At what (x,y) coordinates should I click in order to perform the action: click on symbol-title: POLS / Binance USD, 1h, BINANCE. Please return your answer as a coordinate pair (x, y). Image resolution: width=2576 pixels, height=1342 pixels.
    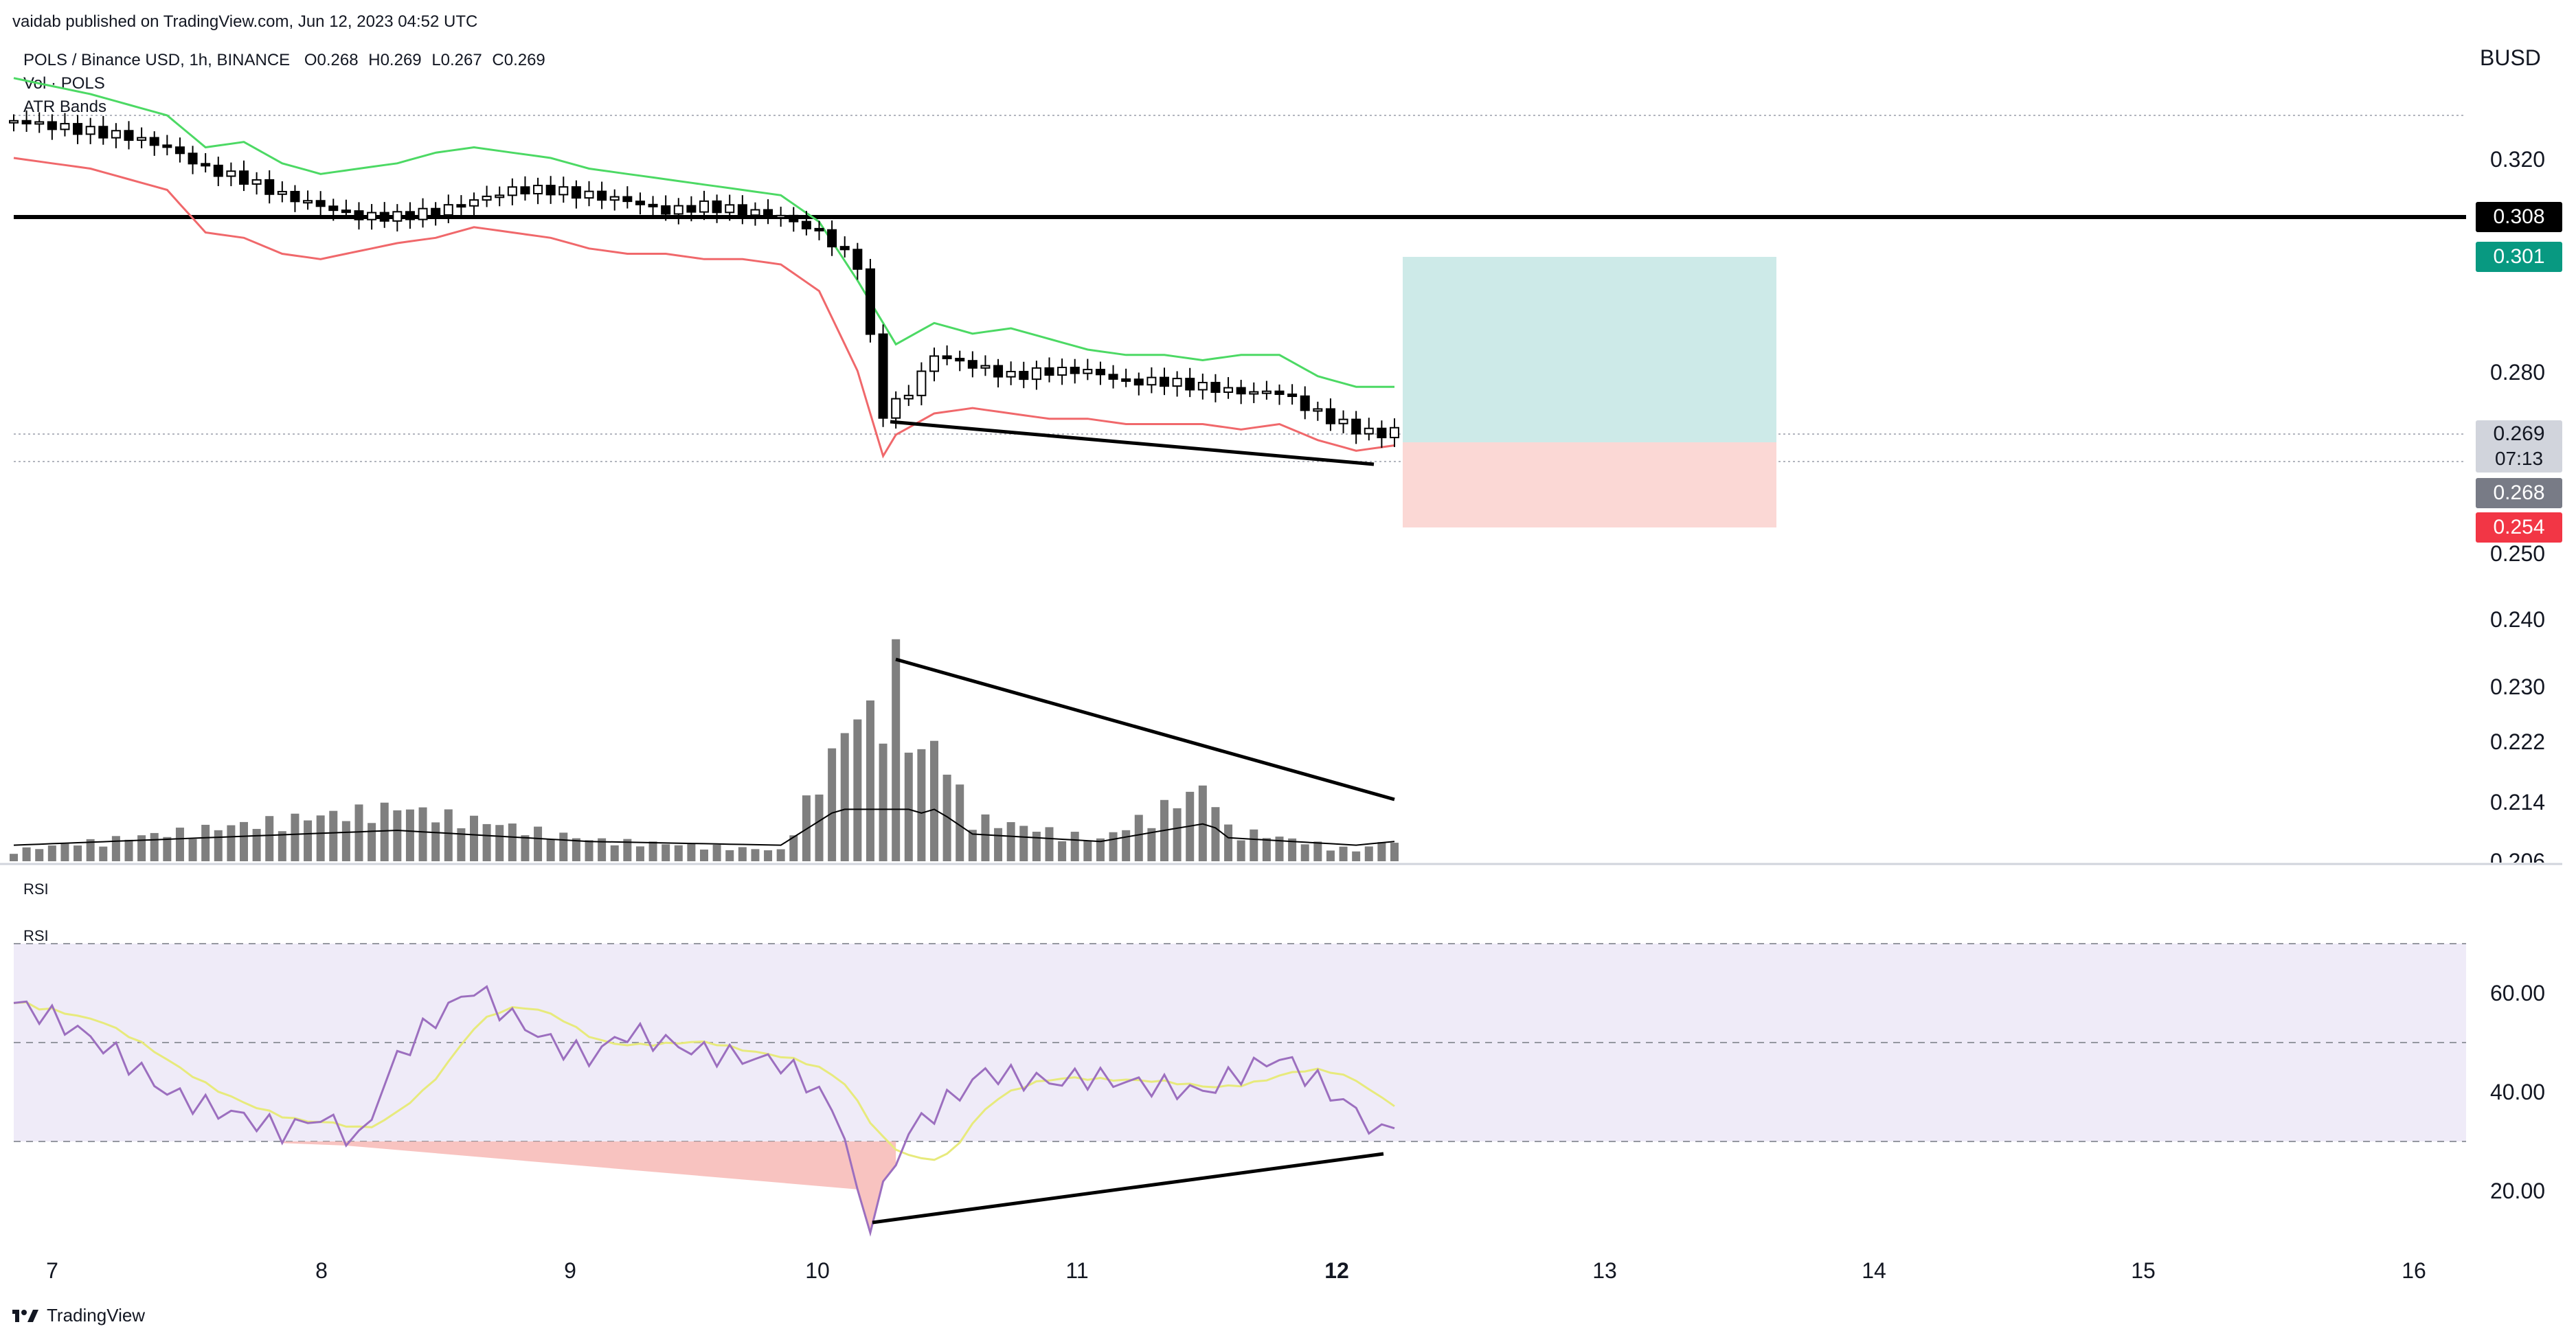
    Looking at the image, I should click on (157, 60).